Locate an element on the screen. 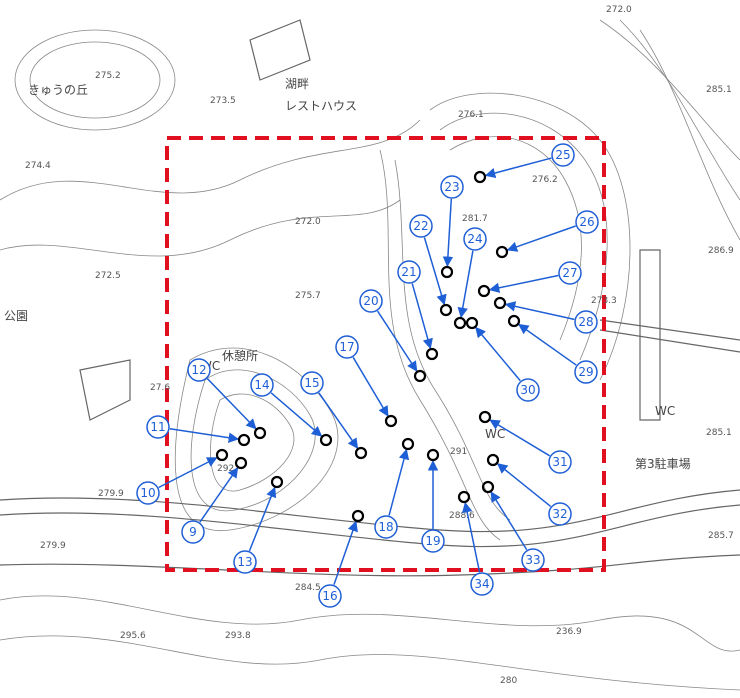 The image size is (740, 698). marker-number: 32 is located at coordinates (559, 514).